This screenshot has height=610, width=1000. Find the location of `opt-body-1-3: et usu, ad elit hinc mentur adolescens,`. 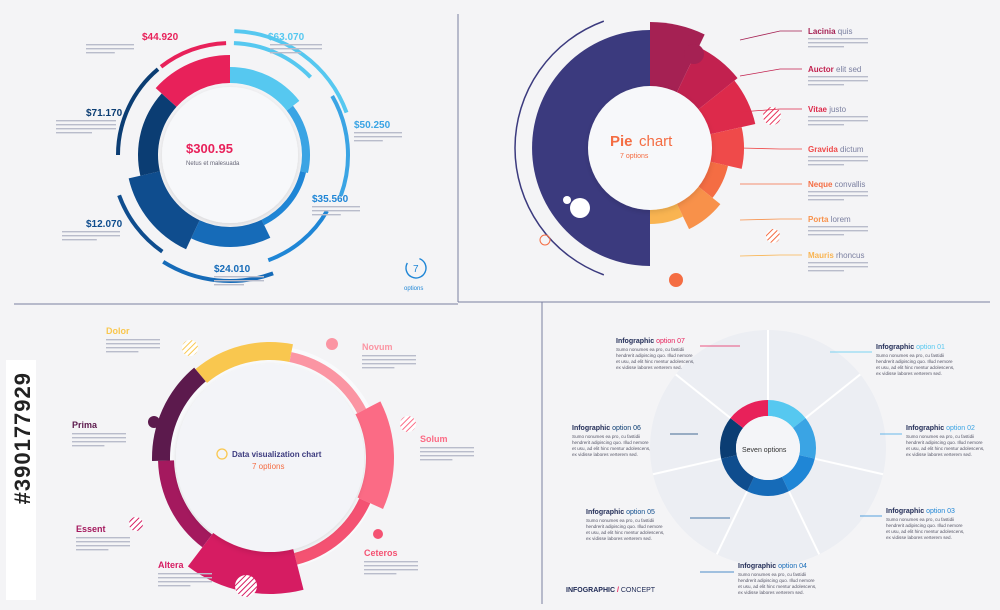

opt-body-1-3: et usu, ad elit hinc mentur adolescens, is located at coordinates (915, 367).